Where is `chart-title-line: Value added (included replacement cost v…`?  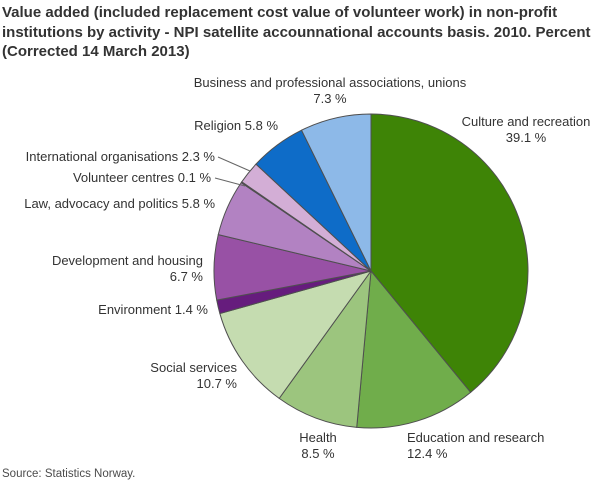 chart-title-line: Value added (included replacement cost v… is located at coordinates (280, 12).